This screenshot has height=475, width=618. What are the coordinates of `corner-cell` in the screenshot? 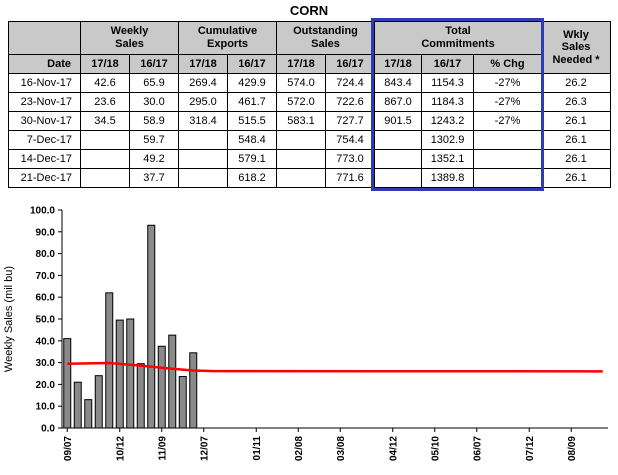 It's located at (44, 38).